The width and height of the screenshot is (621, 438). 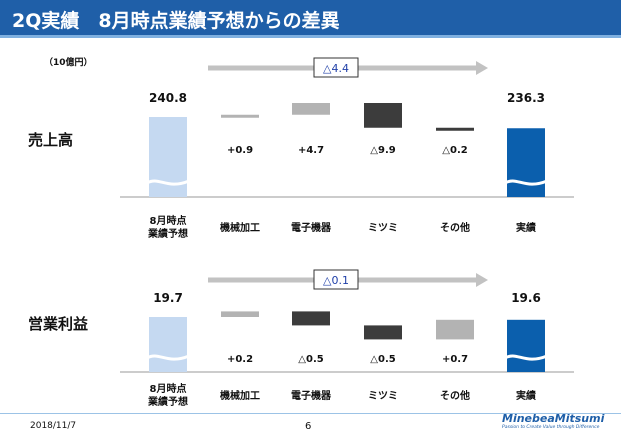 What do you see at coordinates (526, 98) in the screenshot?
I see `actual-value-label: 236.3` at bounding box center [526, 98].